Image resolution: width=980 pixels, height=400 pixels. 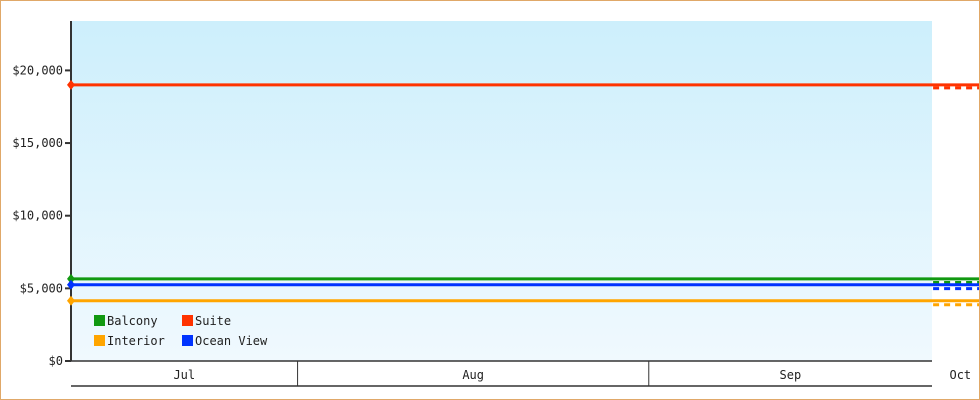 I want to click on series-line-balcony, so click(x=525, y=279).